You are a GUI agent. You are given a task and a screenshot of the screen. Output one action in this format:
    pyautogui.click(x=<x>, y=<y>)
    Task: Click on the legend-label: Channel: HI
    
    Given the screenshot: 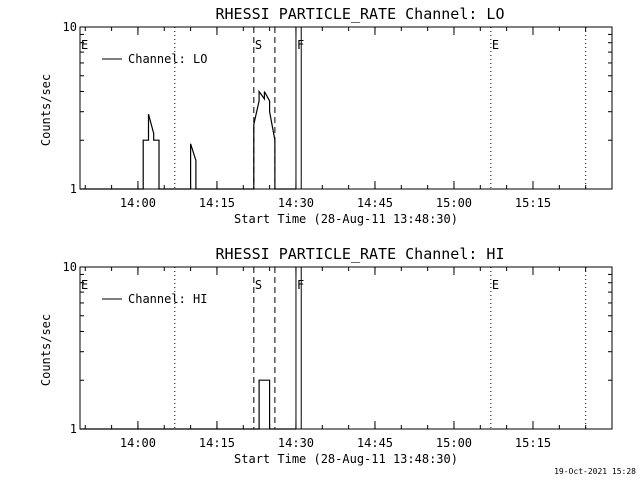 What is the action you would take?
    pyautogui.click(x=167, y=299)
    